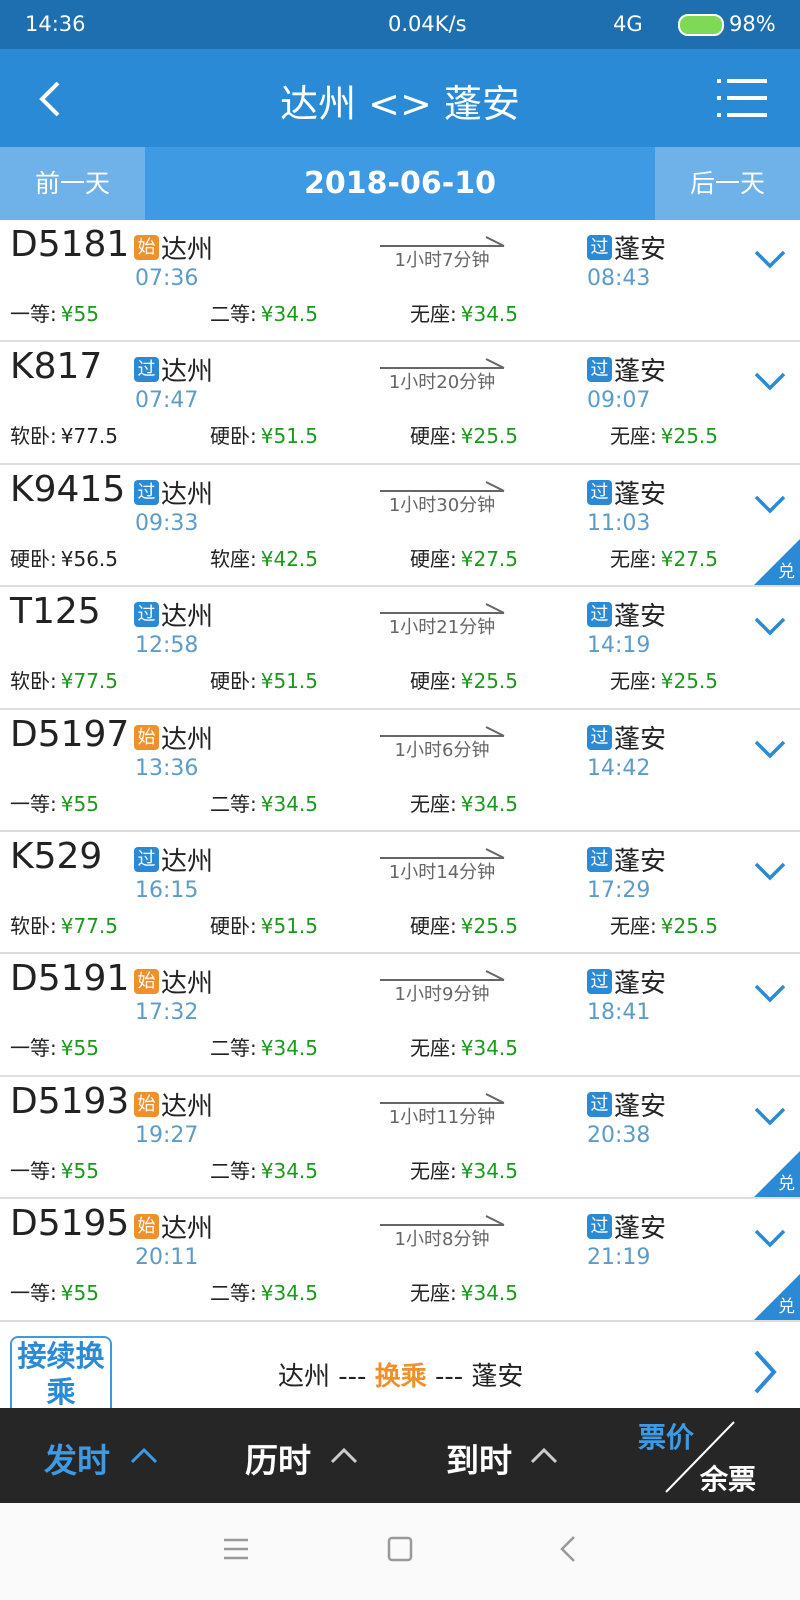 The image size is (800, 1600). What do you see at coordinates (743, 98) in the screenshot?
I see `menu-button` at bounding box center [743, 98].